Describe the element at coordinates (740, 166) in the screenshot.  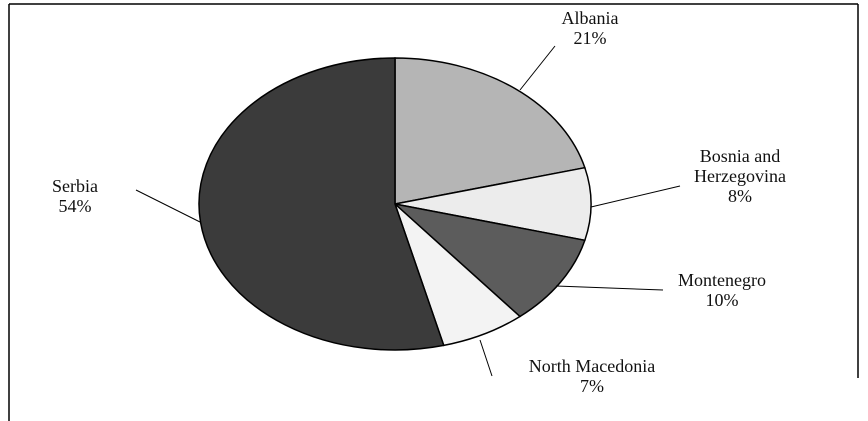
I see `category-label: Bosnia and Herzegovina` at that location.